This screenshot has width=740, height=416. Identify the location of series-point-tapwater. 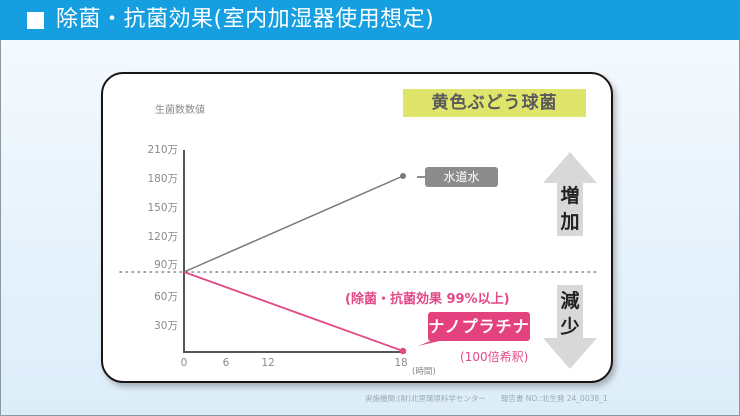
(403, 176).